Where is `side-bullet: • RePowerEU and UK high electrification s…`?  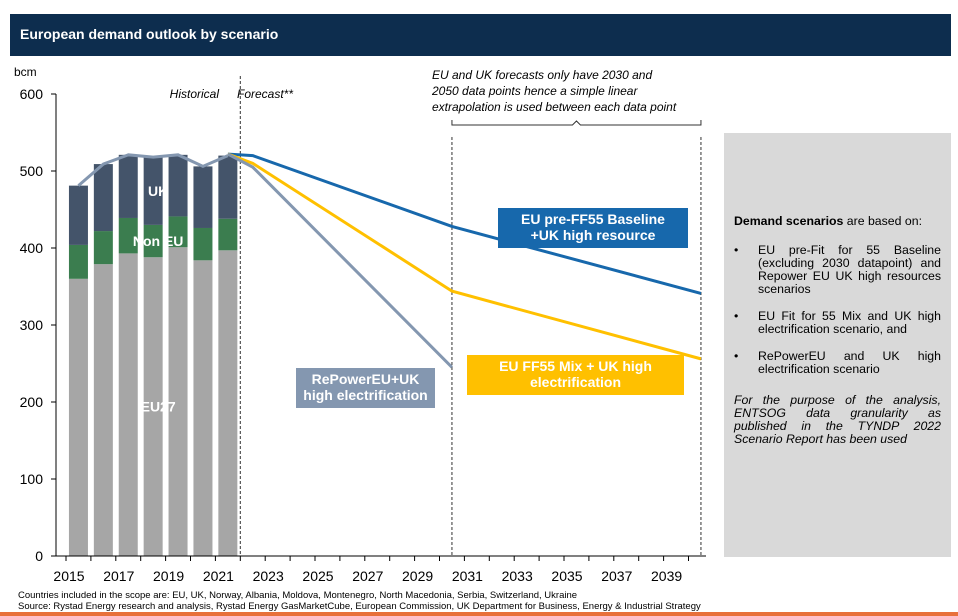 side-bullet: • RePowerEU and UK high electrification s… is located at coordinates (837, 362).